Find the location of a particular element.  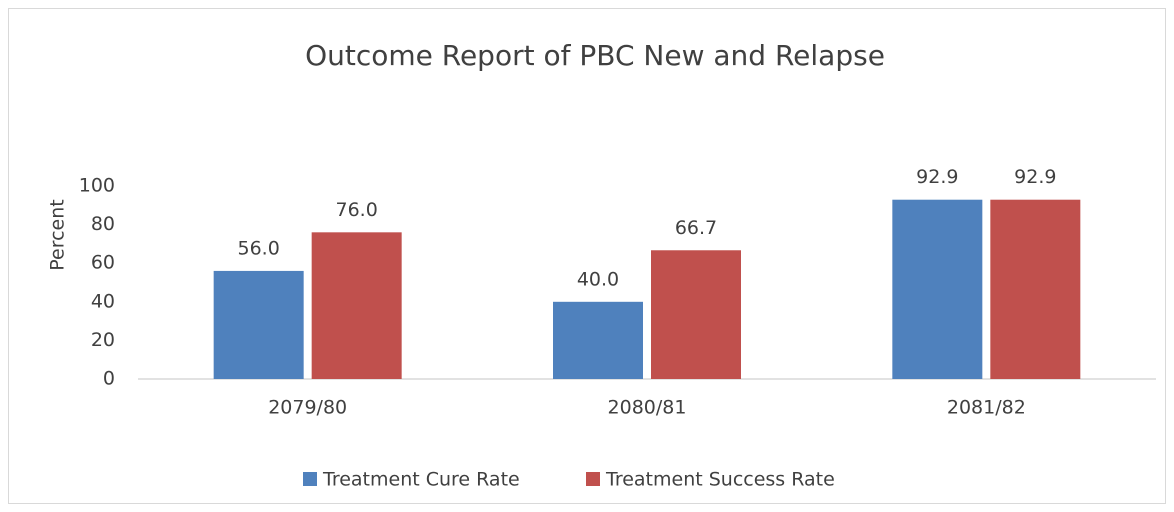

x-tick-label: 2081/82 is located at coordinates (986, 408).